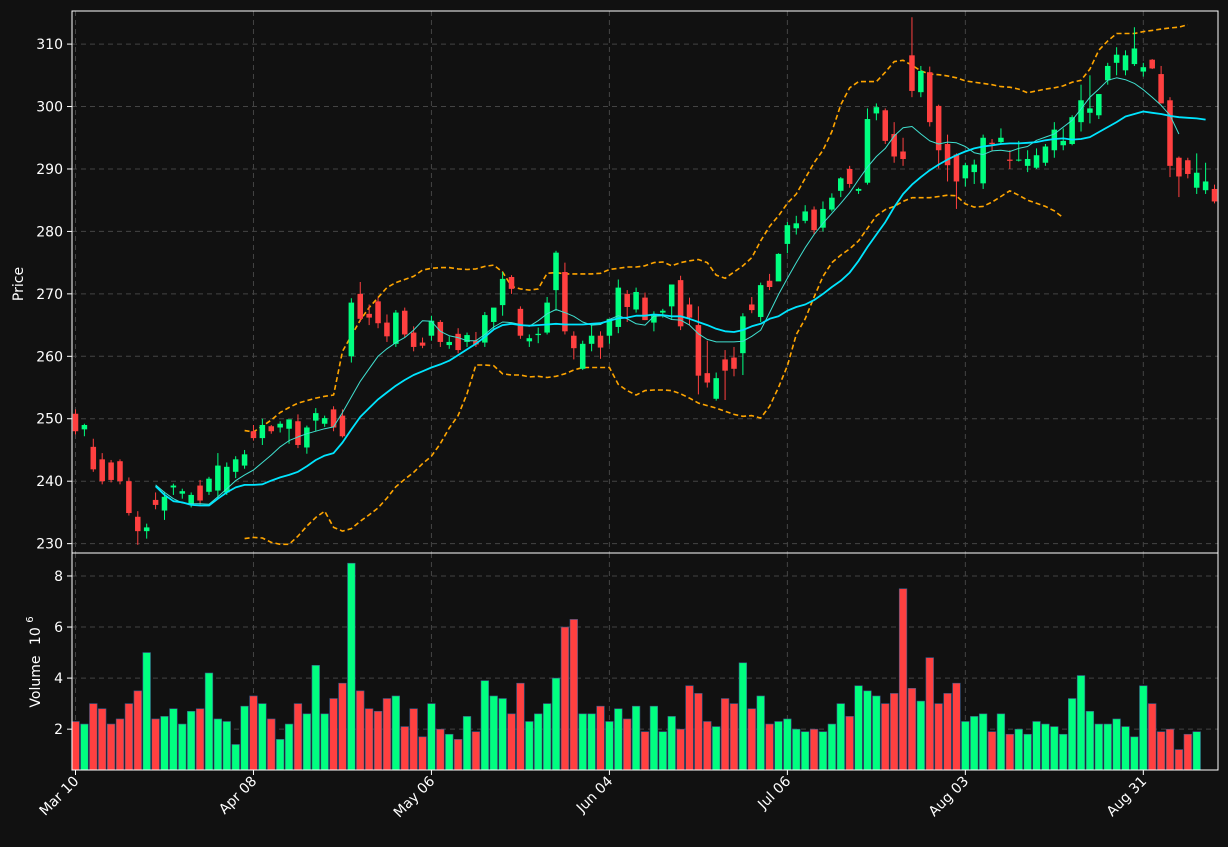  I want to click on volume-axis: 2 4 6 8, so click(63, 653).